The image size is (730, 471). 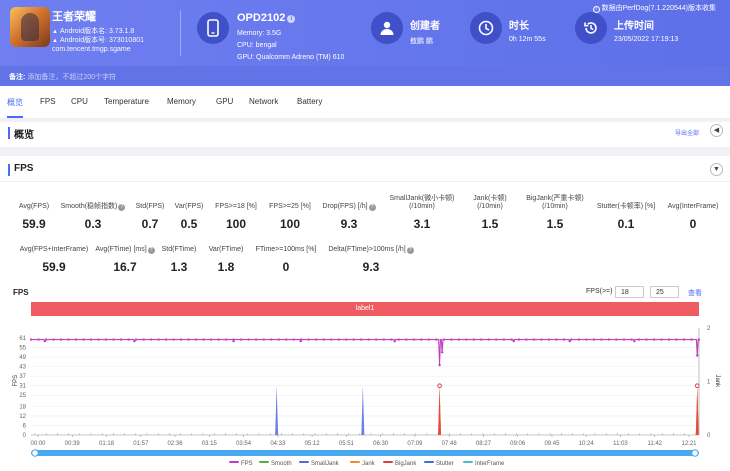 I want to click on overview-title: 概览, so click(x=24, y=135).